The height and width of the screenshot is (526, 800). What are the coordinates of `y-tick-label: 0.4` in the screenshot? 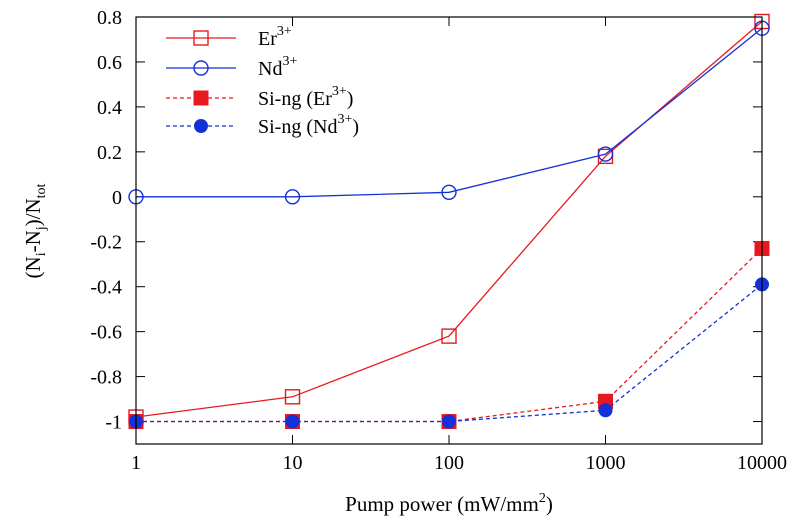 It's located at (109, 108).